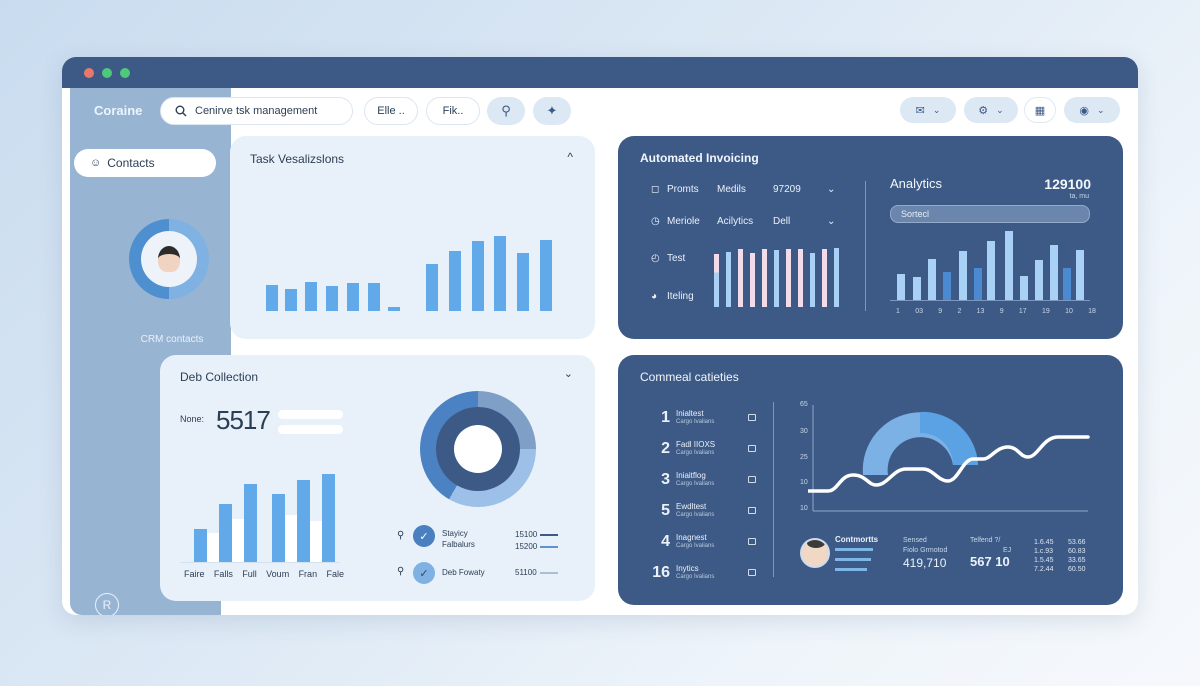  Describe the element at coordinates (779, 277) in the screenshot. I see `invoicing-bar-chart` at that location.